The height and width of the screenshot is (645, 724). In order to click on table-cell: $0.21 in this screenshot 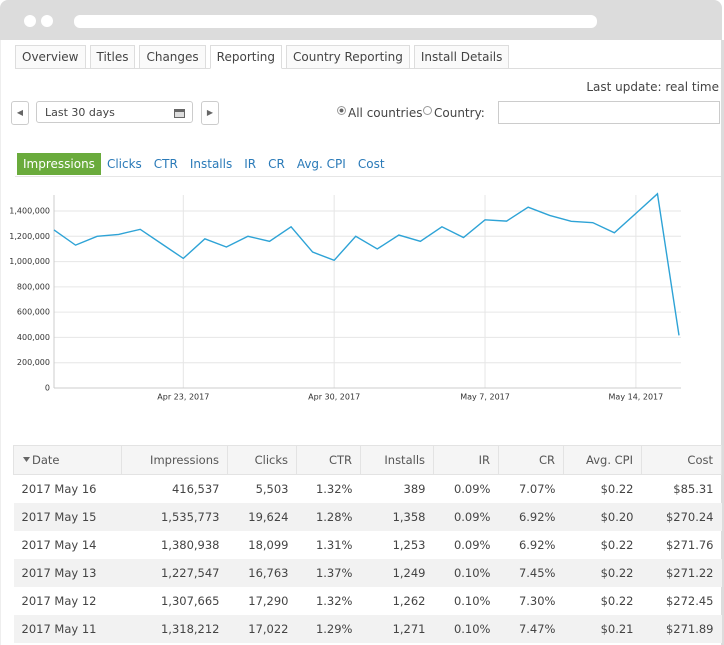, I will do `click(602, 629)`.